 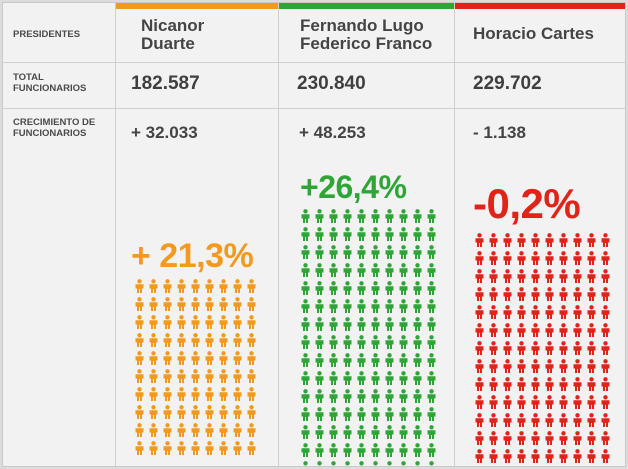 What do you see at coordinates (353, 187) in the screenshot?
I see `percent-lugo: +26,4%` at bounding box center [353, 187].